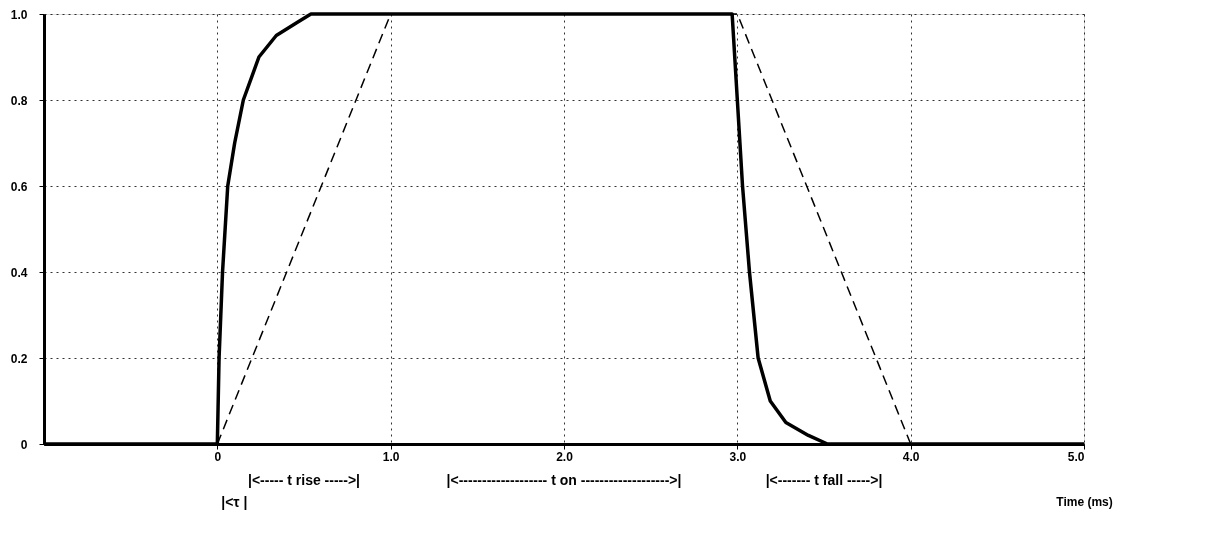 The width and height of the screenshot is (1212, 552). Describe the element at coordinates (19, 100) in the screenshot. I see `y-tick-label: 0.8` at that location.